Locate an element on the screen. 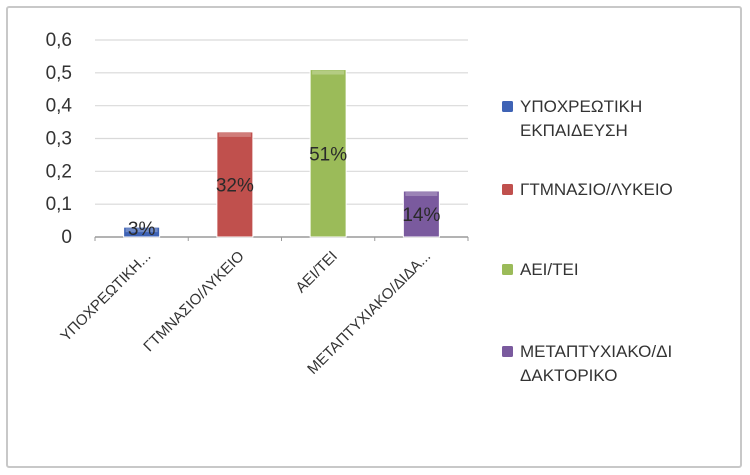 The height and width of the screenshot is (475, 750). y-tick-label: 0,5 is located at coordinates (59, 73).